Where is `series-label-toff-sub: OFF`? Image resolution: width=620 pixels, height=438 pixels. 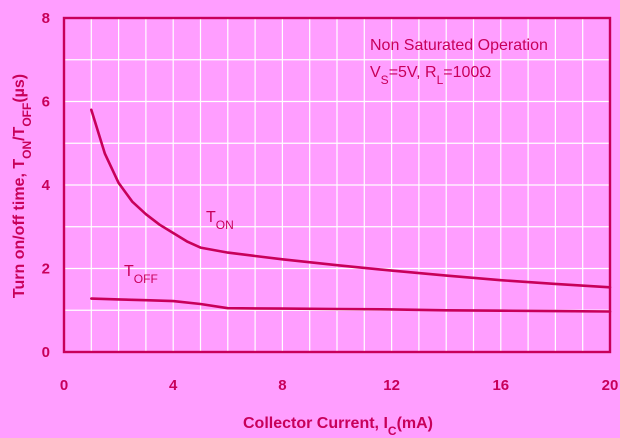
series-label-toff-sub: OFF is located at coordinates (146, 279).